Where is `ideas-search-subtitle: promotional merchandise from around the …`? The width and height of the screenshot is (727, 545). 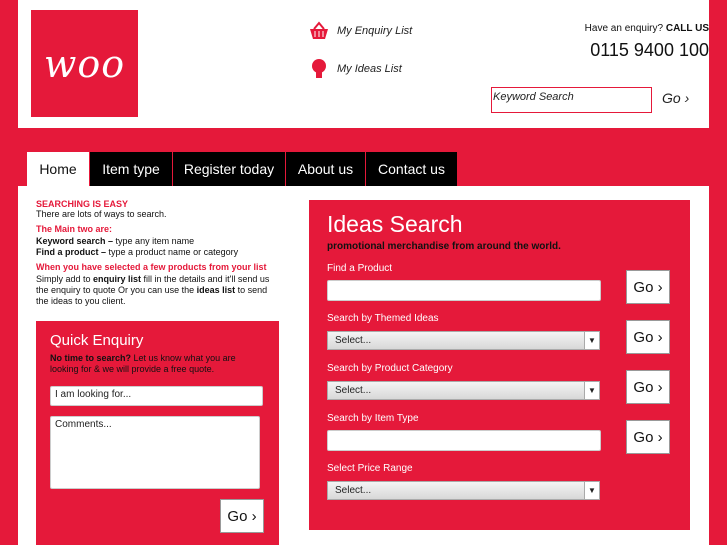 ideas-search-subtitle: promotional merchandise from around the … is located at coordinates (444, 246).